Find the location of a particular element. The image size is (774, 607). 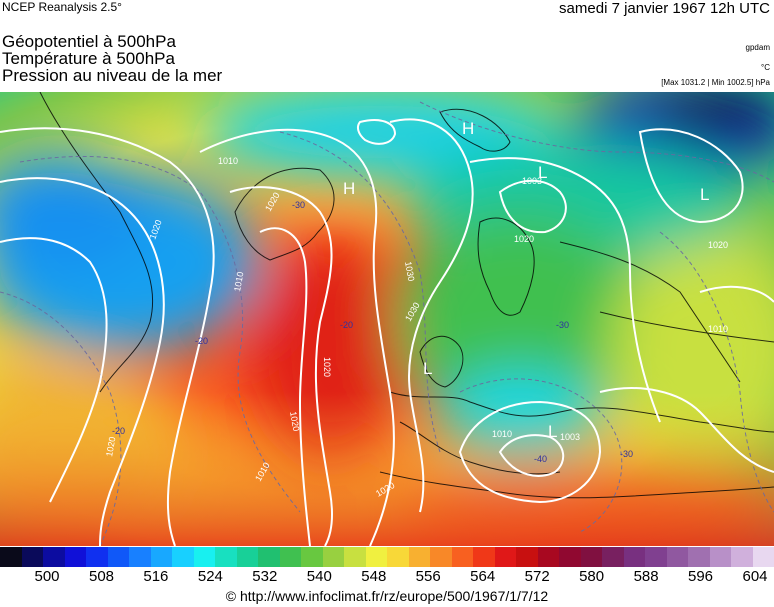

unit-temperature: °C is located at coordinates (765, 67).